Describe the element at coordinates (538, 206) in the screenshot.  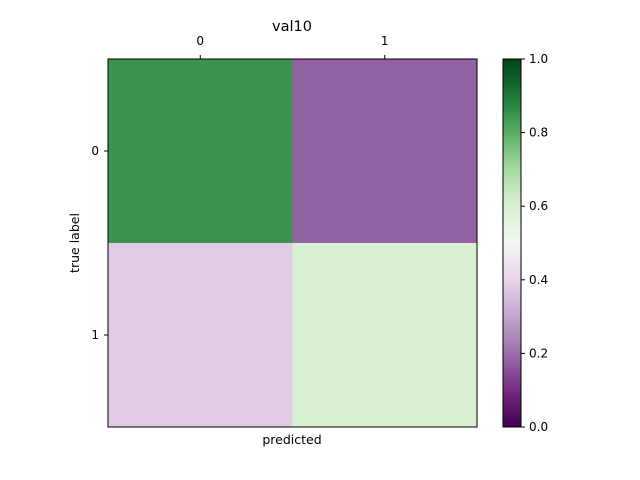
I see `colorbar-tick-label: 0.6` at that location.